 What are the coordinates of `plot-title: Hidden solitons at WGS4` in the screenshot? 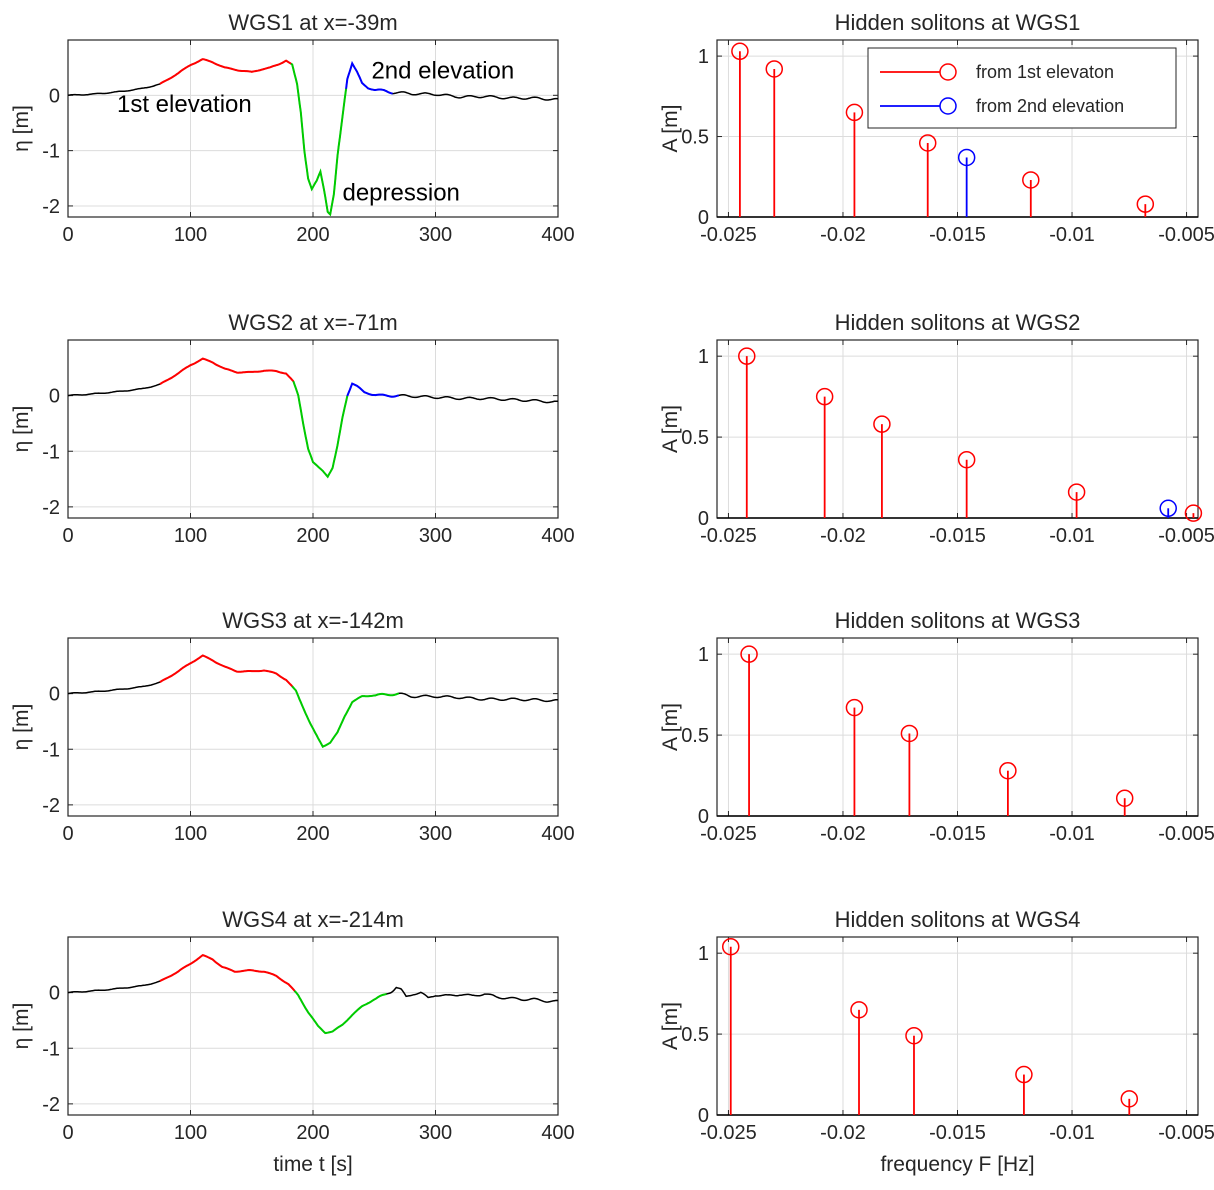 It's located at (958, 919).